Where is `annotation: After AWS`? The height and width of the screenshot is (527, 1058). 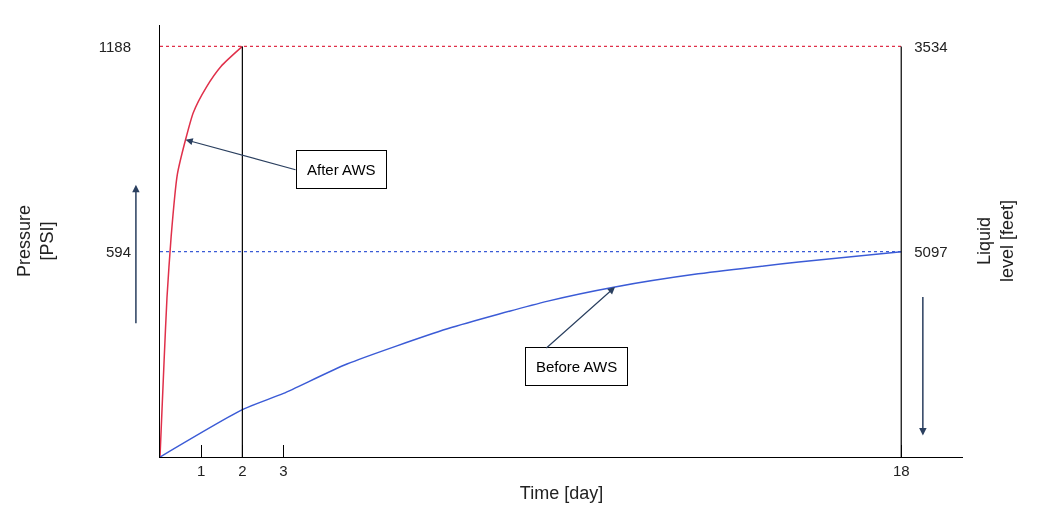
annotation: After AWS is located at coordinates (341, 169).